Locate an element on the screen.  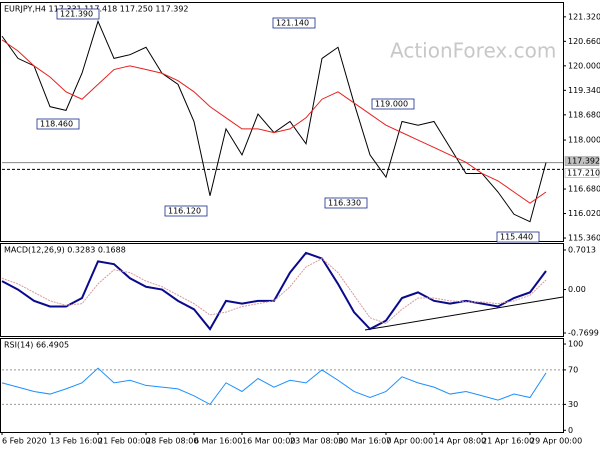
annotation: 118.460 is located at coordinates (56, 124).